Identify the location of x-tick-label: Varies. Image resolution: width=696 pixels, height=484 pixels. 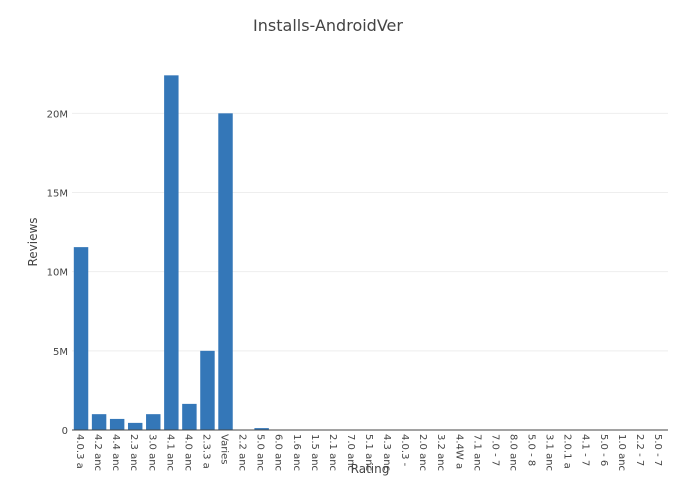
(224, 449).